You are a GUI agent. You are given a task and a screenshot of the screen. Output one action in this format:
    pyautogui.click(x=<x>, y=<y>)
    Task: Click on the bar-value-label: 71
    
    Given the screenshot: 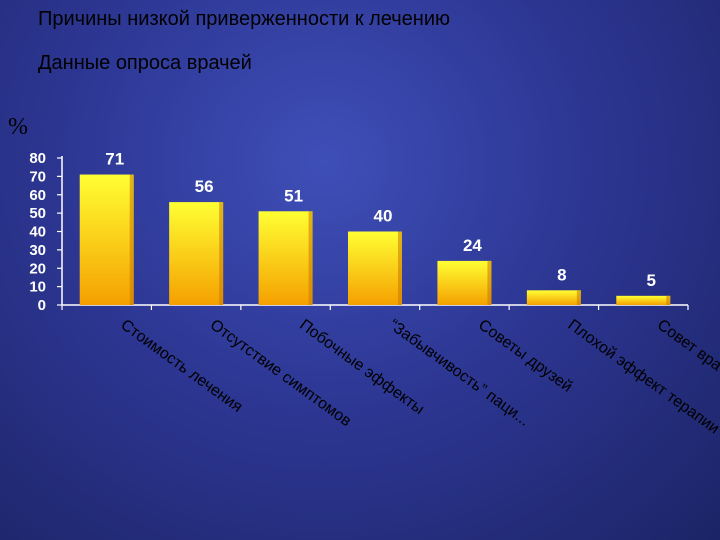 What is the action you would take?
    pyautogui.click(x=114, y=159)
    